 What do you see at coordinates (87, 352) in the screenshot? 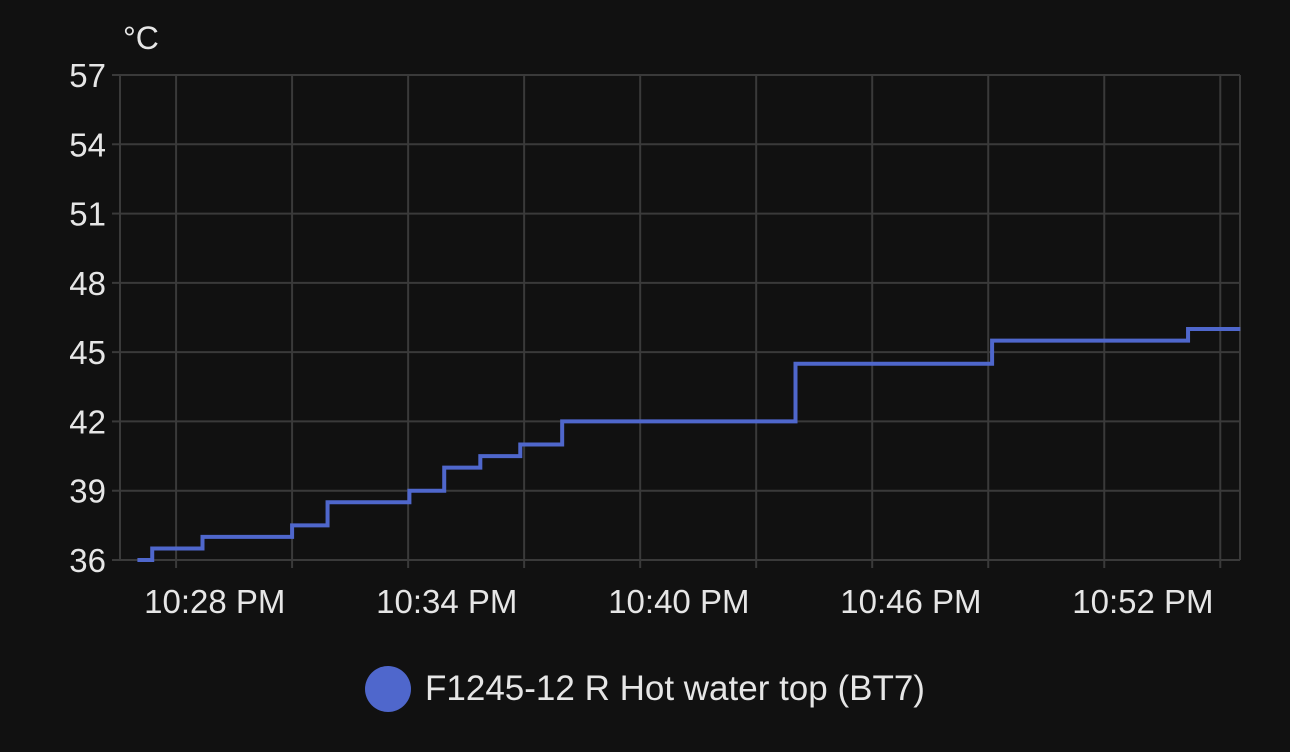
I see `y-tick-label: 45` at bounding box center [87, 352].